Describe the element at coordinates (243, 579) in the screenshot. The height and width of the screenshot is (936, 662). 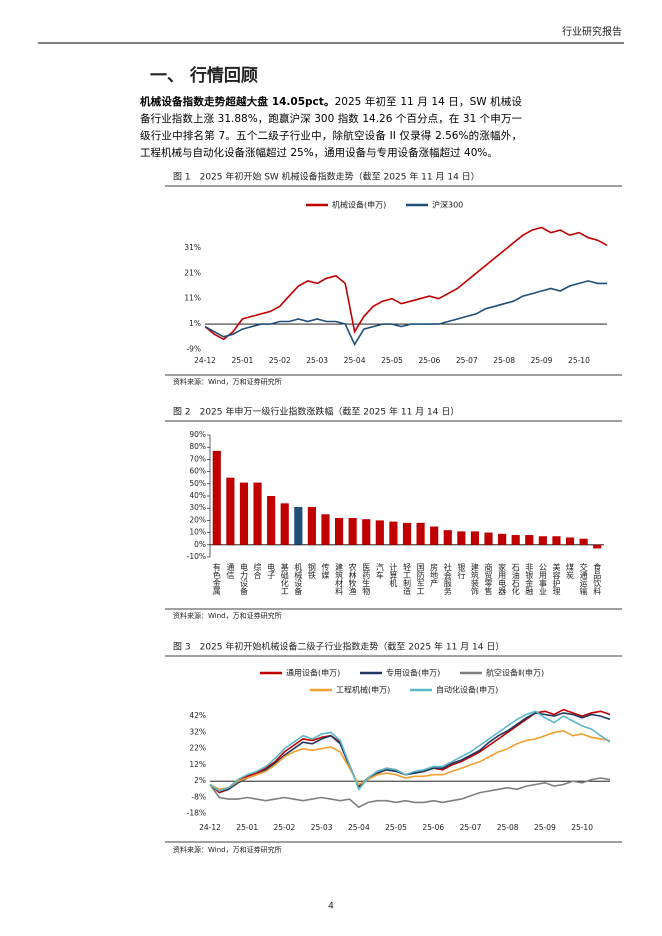
I see `x-tick-label: 电力设备` at that location.